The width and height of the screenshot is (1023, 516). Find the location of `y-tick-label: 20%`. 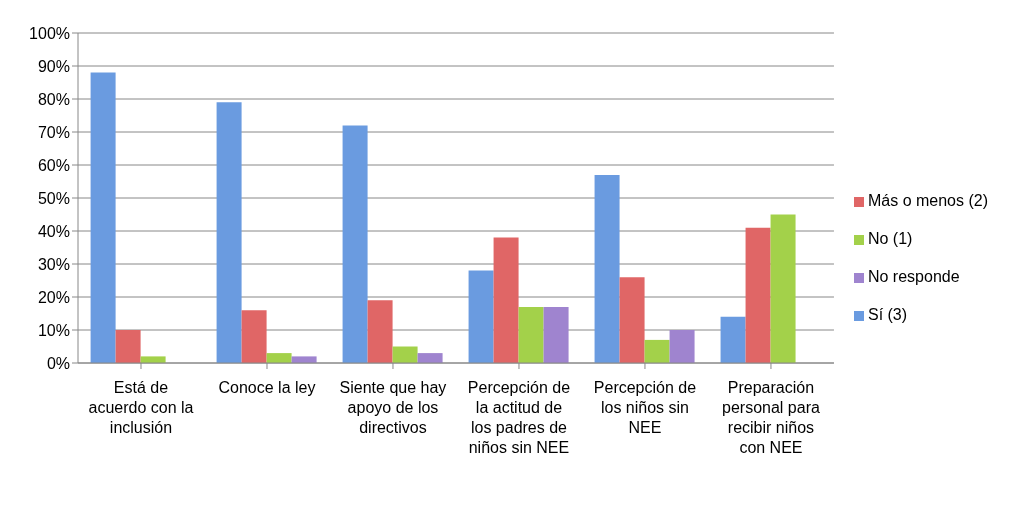

y-tick-label: 20% is located at coordinates (53, 297).